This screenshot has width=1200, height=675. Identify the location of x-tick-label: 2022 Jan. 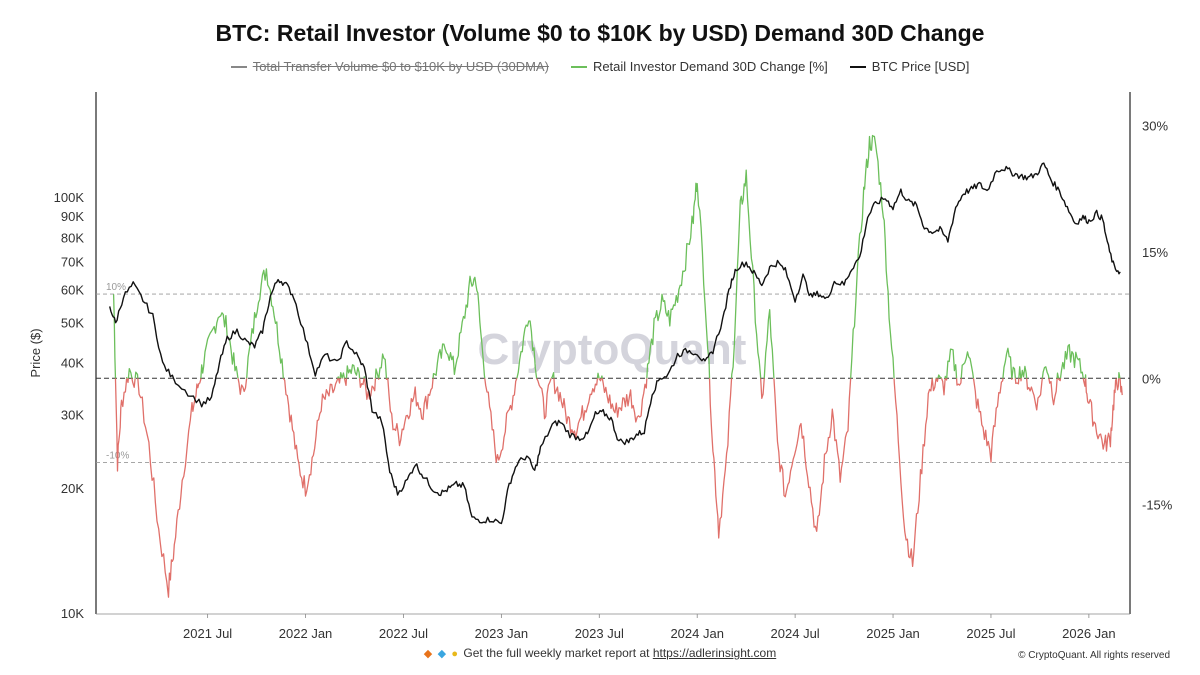
(306, 633).